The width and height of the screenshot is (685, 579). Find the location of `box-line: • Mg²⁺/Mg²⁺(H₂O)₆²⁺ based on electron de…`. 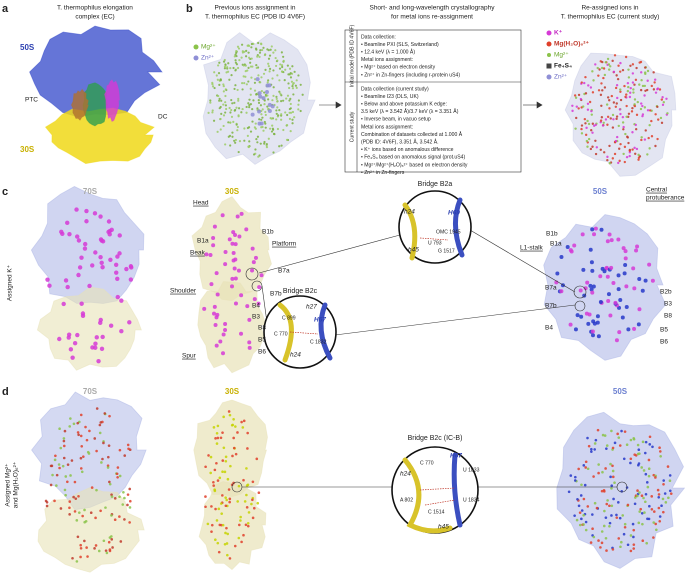

box-line: • Mg²⁺/Mg²⁺(H₂O)₆²⁺ based on electron de… is located at coordinates (414, 165).